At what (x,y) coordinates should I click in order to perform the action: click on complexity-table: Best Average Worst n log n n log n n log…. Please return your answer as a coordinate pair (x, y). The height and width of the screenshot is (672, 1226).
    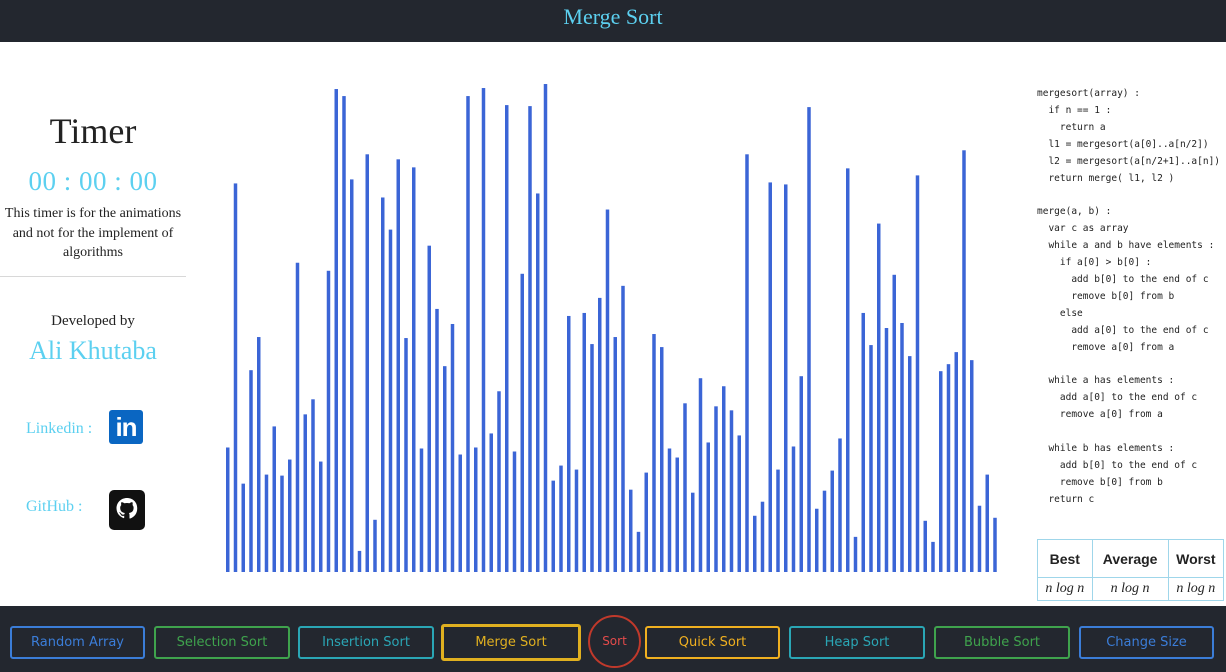
    Looking at the image, I should click on (1131, 570).